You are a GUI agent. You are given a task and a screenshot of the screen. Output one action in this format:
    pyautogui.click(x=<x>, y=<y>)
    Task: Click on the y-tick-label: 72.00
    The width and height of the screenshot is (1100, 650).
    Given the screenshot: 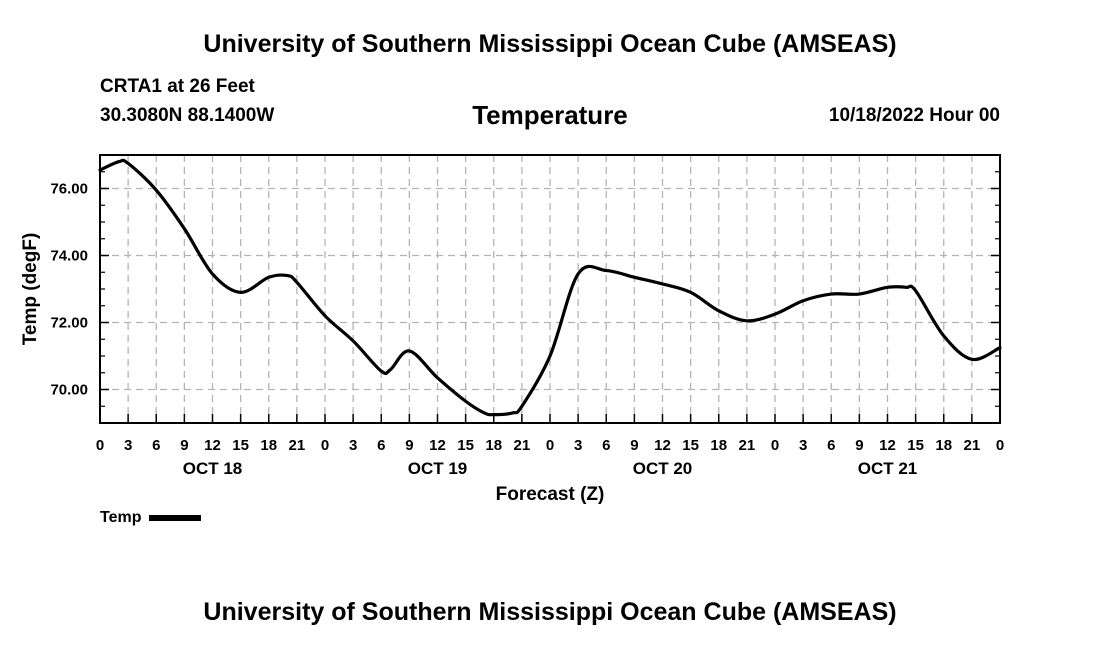 What is the action you would take?
    pyautogui.click(x=69, y=323)
    